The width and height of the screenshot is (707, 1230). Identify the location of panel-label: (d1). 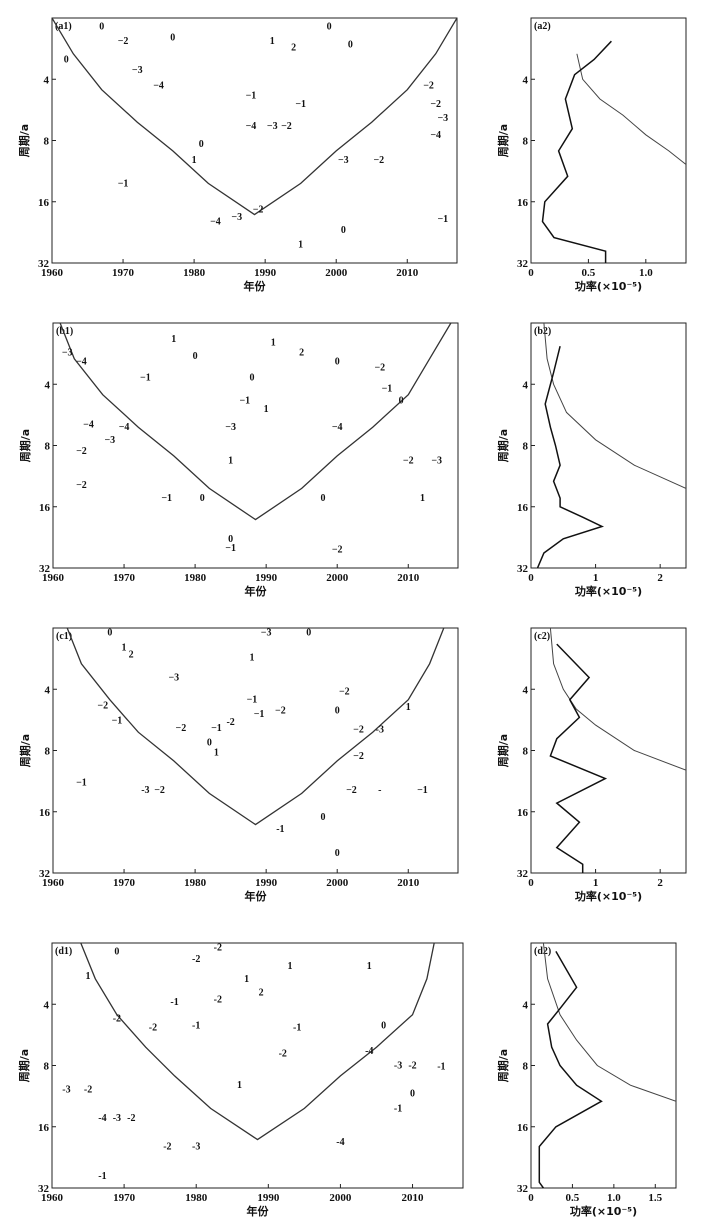
(63, 951).